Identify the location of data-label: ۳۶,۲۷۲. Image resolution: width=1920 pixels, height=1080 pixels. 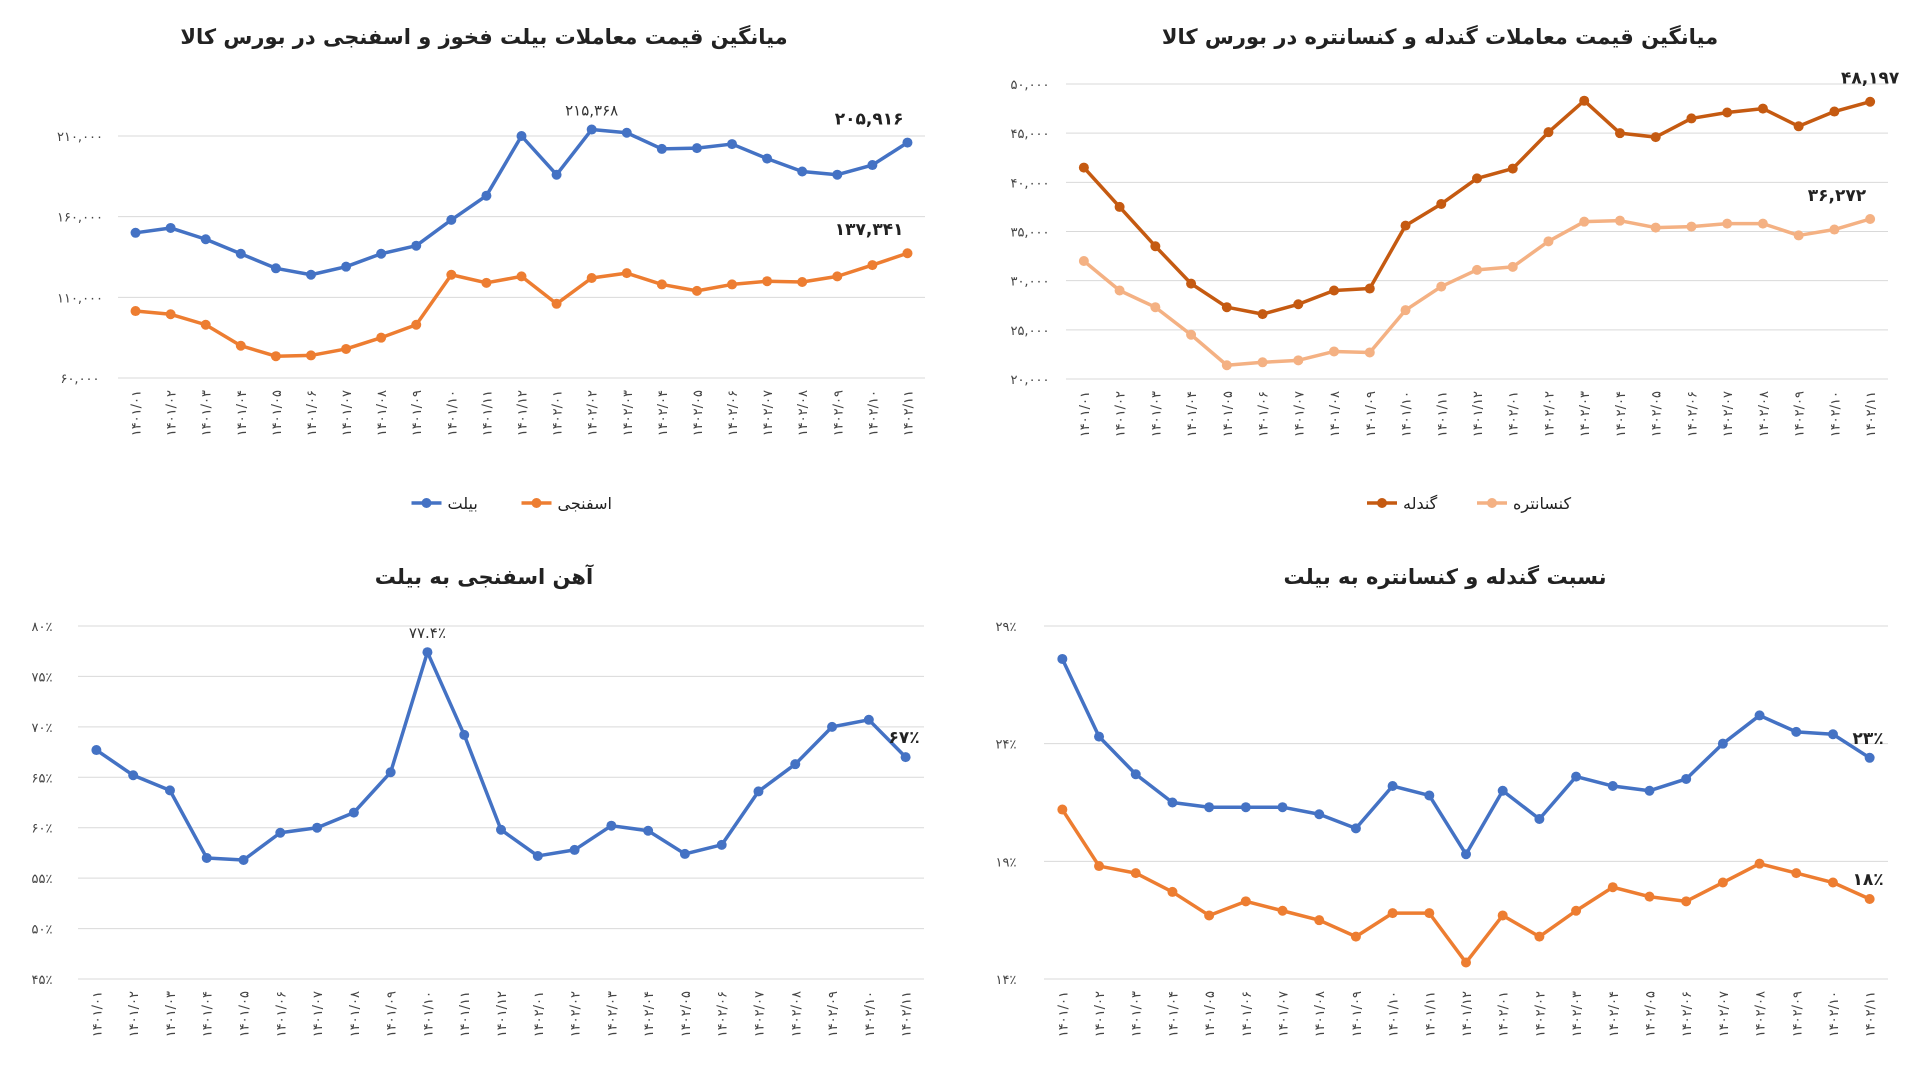
(1837, 196).